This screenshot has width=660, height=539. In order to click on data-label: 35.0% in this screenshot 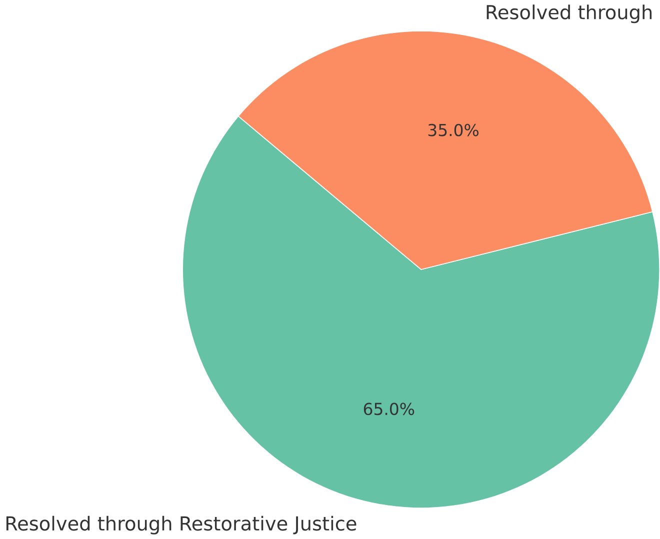, I will do `click(453, 130)`.